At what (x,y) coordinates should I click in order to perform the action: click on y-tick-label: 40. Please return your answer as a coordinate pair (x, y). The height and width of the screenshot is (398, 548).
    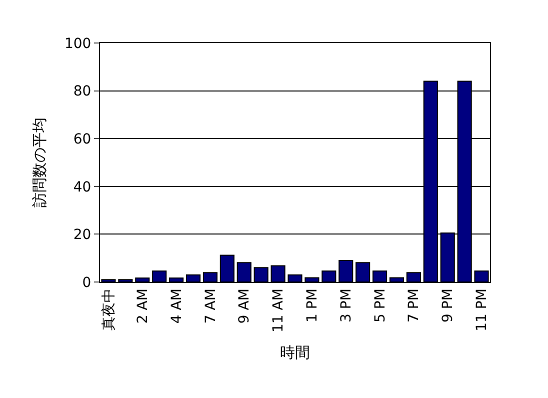
    Looking at the image, I should click on (82, 187).